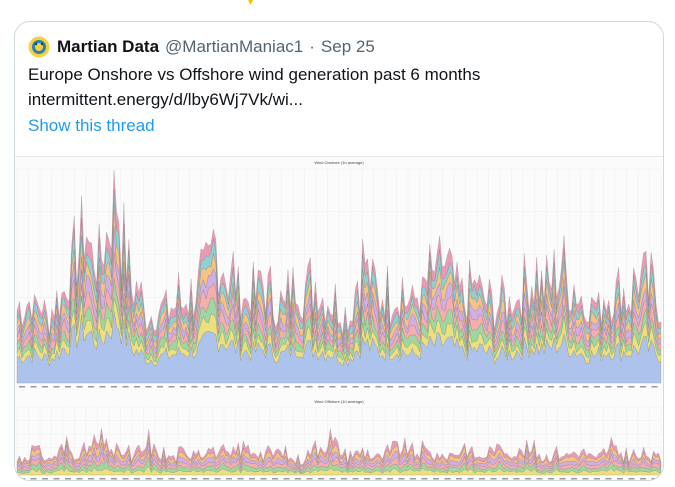 The width and height of the screenshot is (675, 487). What do you see at coordinates (251, 4) in the screenshot?
I see `caret-icon: ▾` at bounding box center [251, 4].